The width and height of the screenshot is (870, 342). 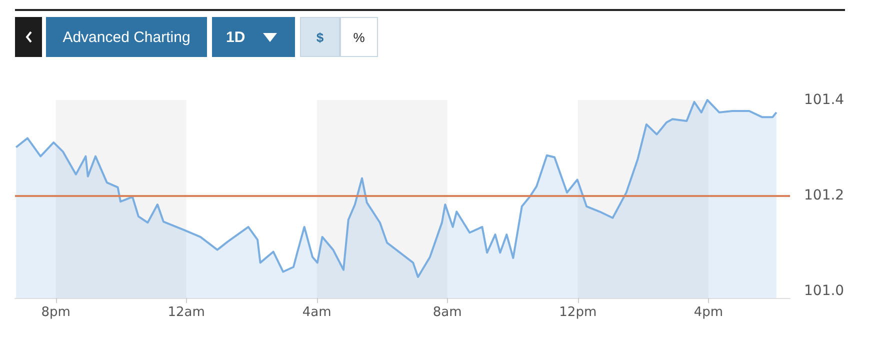 I want to click on y-tick-label: 101.0, so click(x=824, y=290).